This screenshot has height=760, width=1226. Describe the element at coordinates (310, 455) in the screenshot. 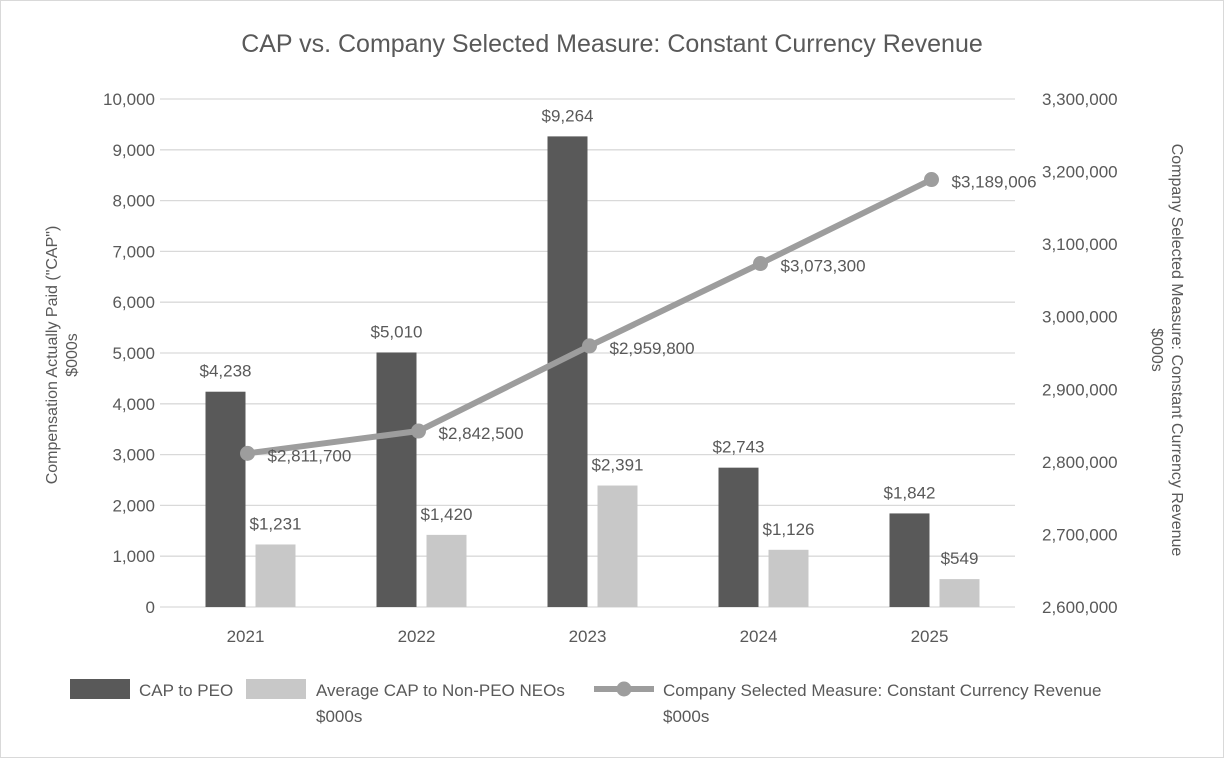

I see `line-data-label: $2,811,700` at that location.